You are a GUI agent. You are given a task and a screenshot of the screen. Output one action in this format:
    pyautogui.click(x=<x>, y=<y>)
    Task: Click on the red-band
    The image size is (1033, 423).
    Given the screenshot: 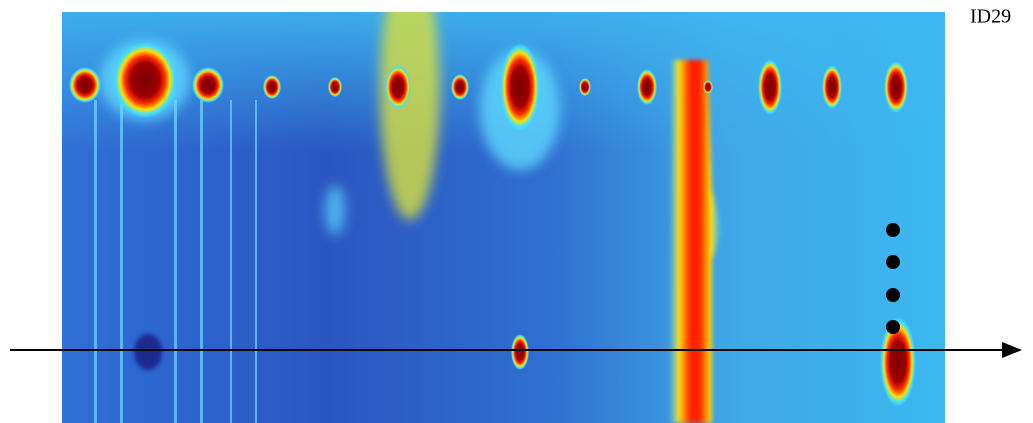 What is the action you would take?
    pyautogui.click(x=695, y=241)
    